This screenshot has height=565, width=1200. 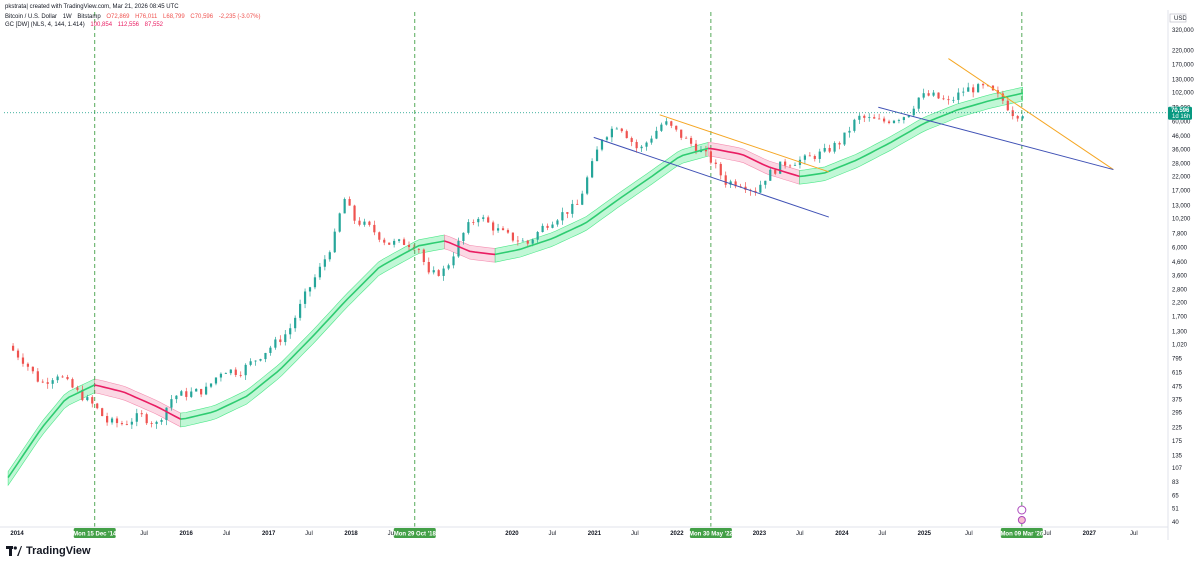 I want to click on currency-box, so click(x=1178, y=18).